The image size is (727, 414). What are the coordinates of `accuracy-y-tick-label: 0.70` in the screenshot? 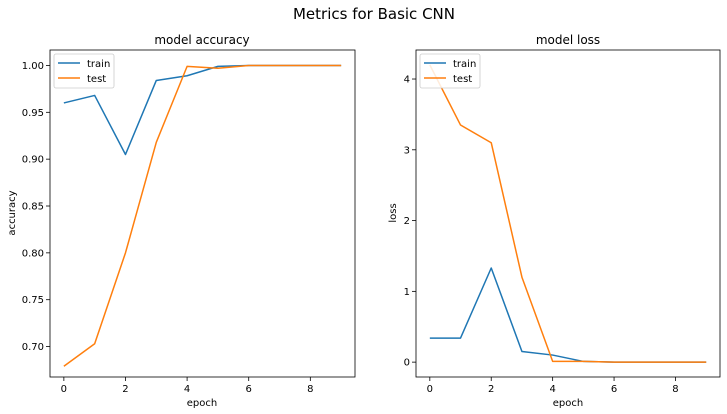 It's located at (33, 347).